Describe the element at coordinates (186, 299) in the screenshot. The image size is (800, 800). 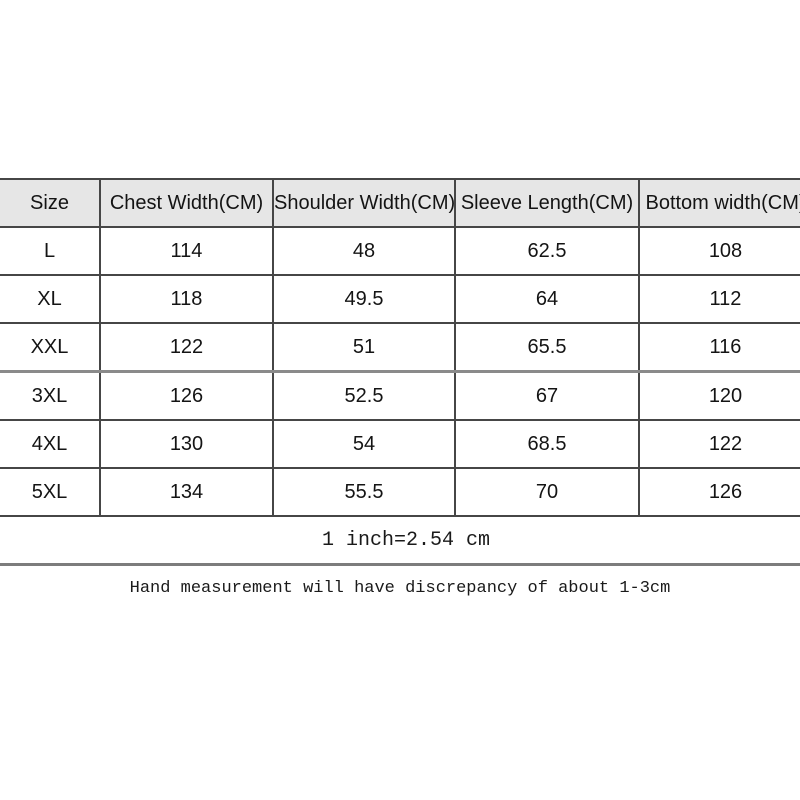
I see `chest-cell: 118` at that location.